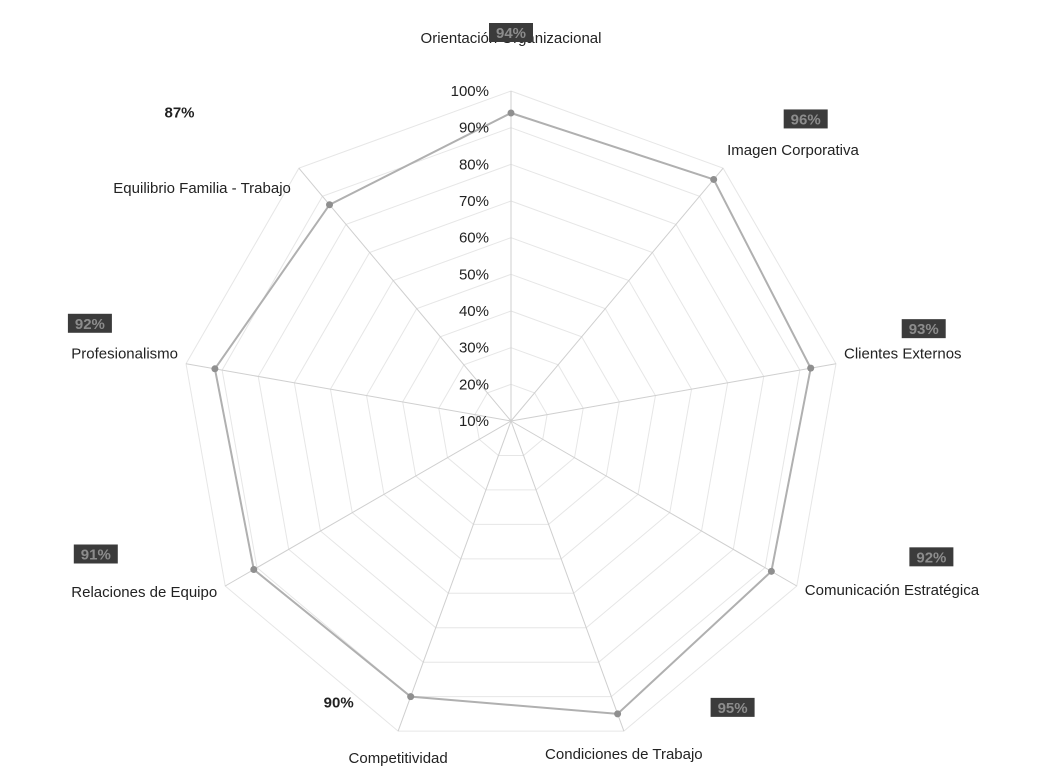 This screenshot has width=1052, height=770. What do you see at coordinates (398, 758) in the screenshot?
I see `category-label: Competitividad` at bounding box center [398, 758].